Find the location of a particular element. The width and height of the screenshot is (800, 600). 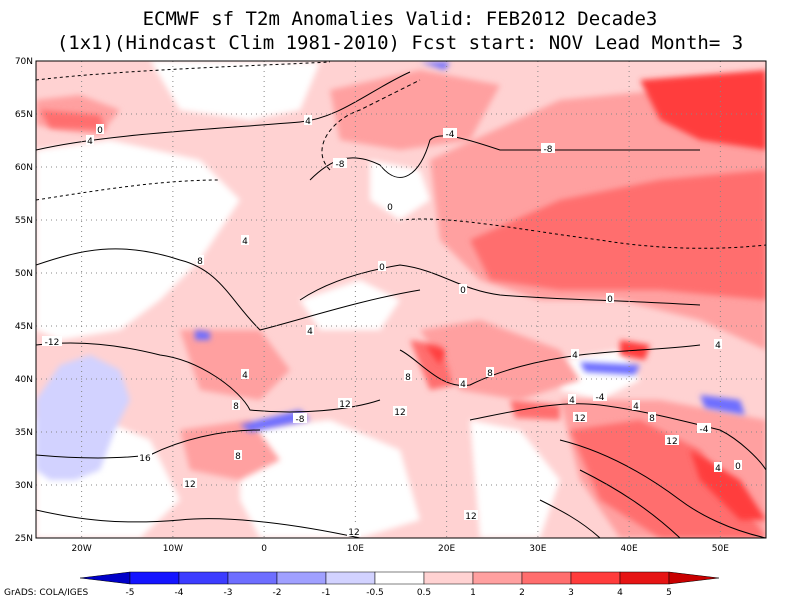

lat-label: 65N is located at coordinates (24, 115).